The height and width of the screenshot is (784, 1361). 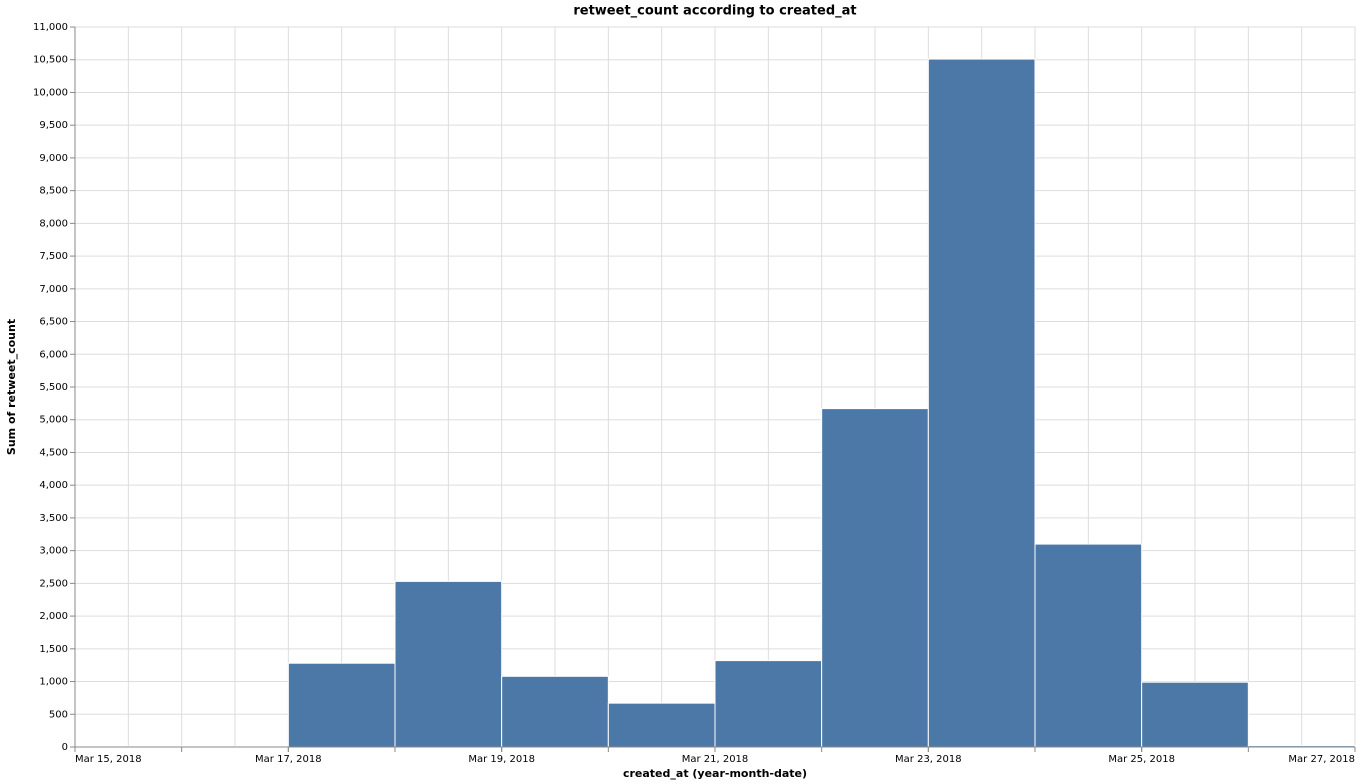 I want to click on x-tick-label: Mar 15, 2018, so click(x=108, y=759).